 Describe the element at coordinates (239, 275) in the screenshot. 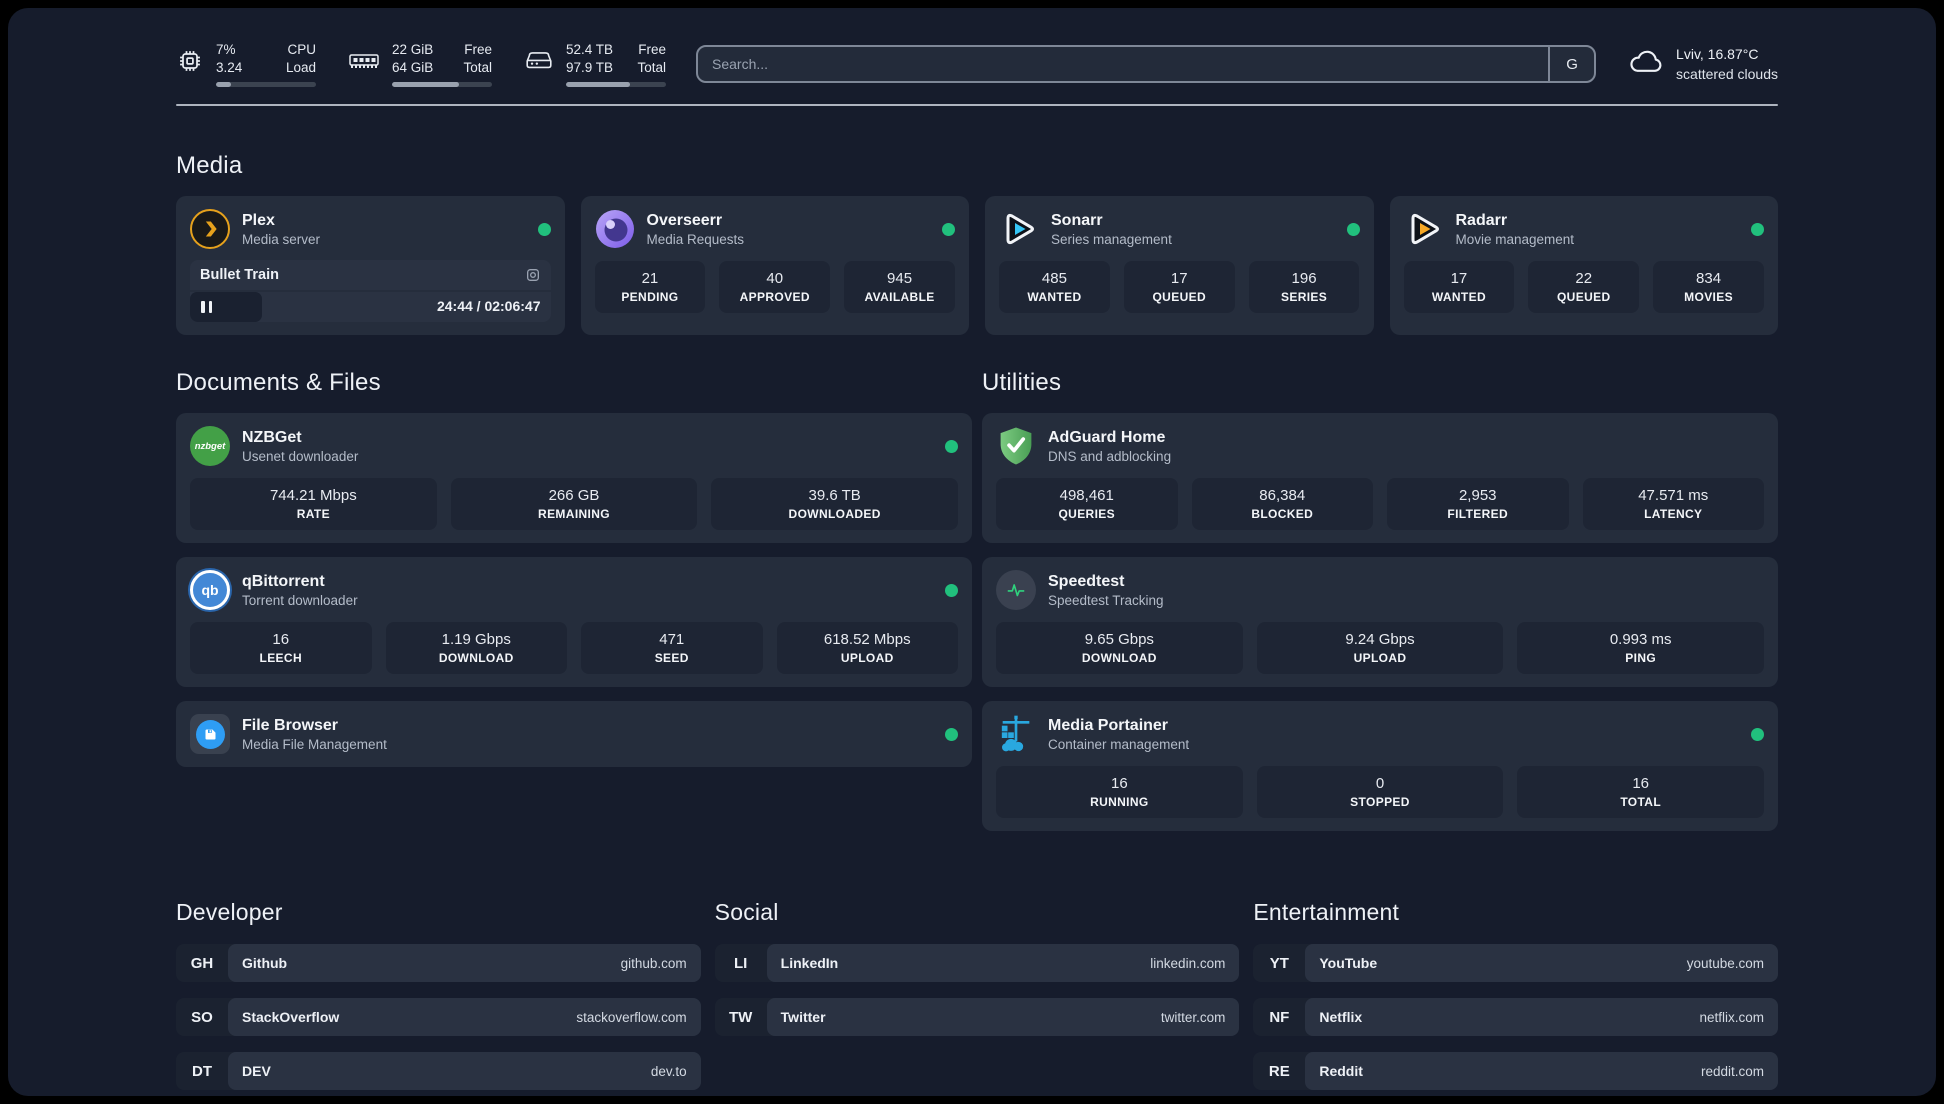

I see `now-playing-title: Bullet Train` at that location.